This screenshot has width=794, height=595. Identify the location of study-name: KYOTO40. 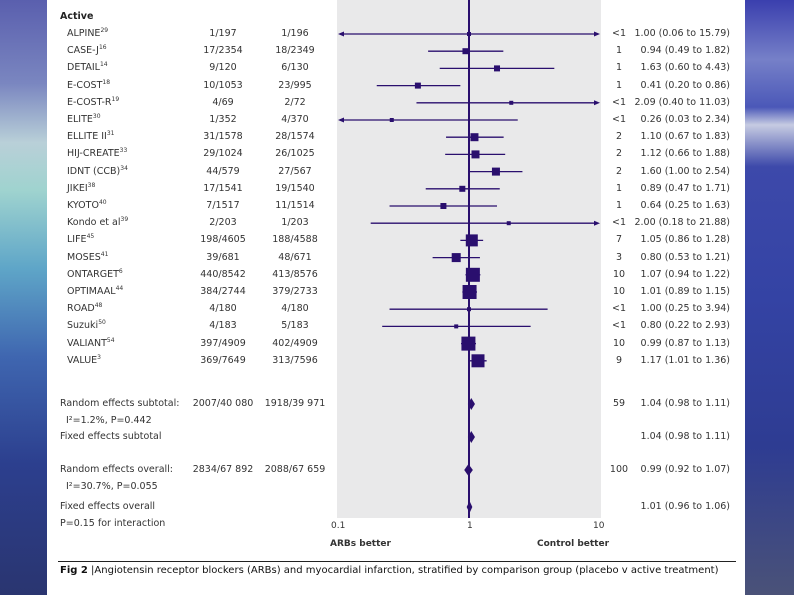
(87, 205).